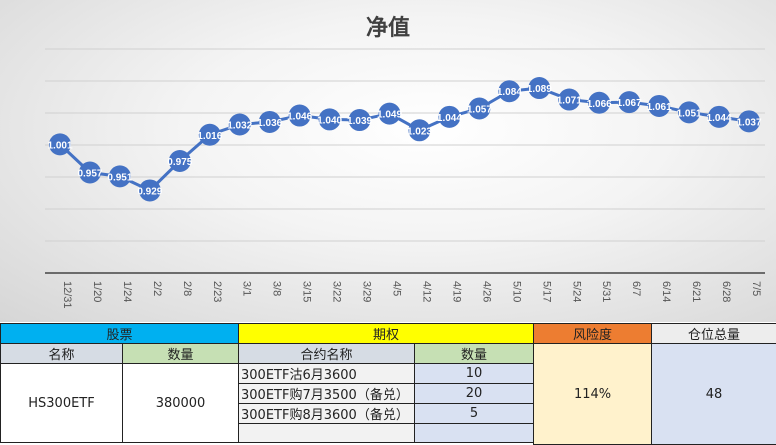 The height and width of the screenshot is (445, 776). I want to click on data-label: 1.051, so click(689, 113).